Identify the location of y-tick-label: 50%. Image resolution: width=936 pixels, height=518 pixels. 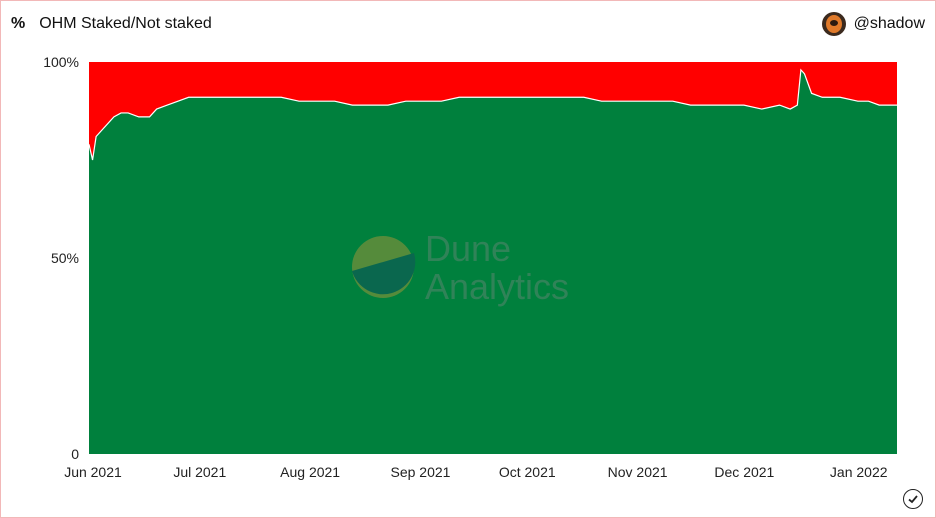
(65, 258).